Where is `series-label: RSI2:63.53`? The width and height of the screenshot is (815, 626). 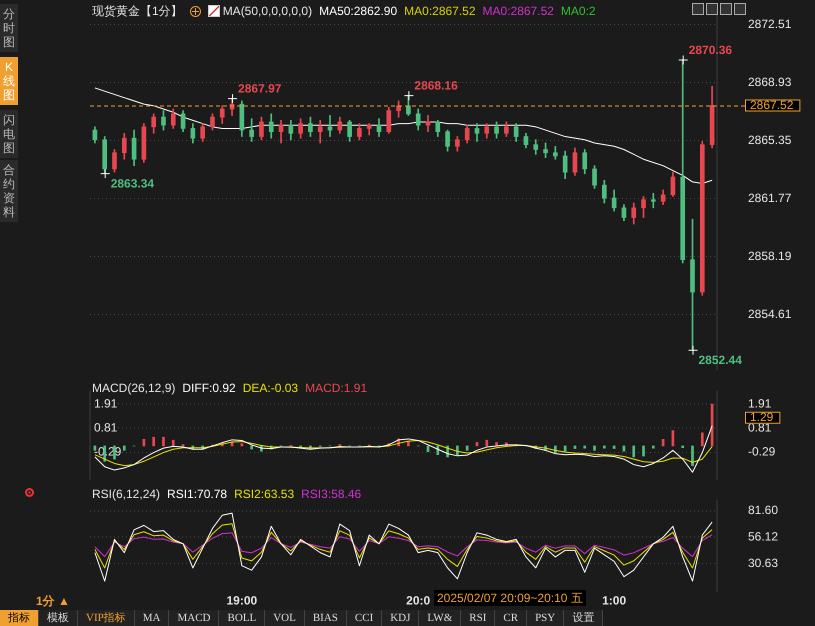
series-label: RSI2:63.53 is located at coordinates (264, 494).